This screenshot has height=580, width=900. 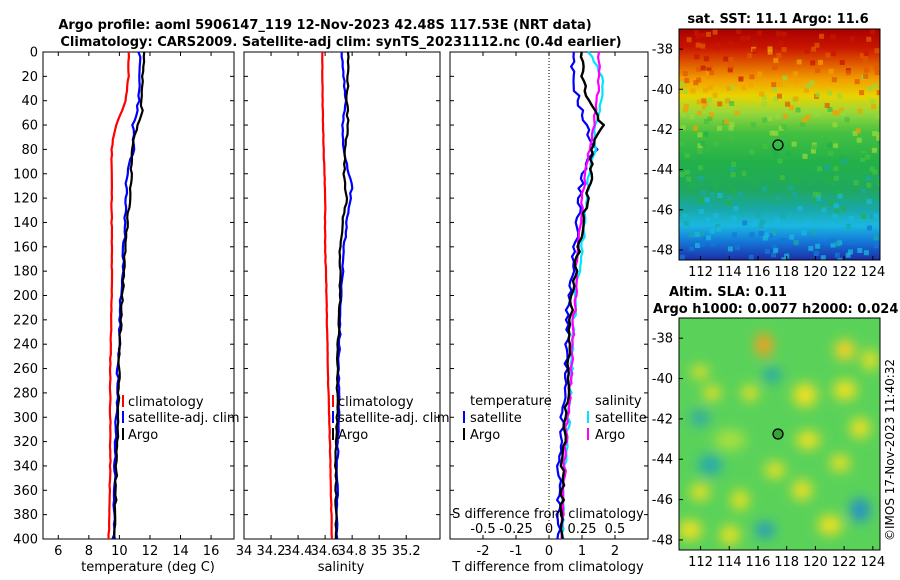 I want to click on x-top-tick-label: 0.25, so click(x=582, y=529).